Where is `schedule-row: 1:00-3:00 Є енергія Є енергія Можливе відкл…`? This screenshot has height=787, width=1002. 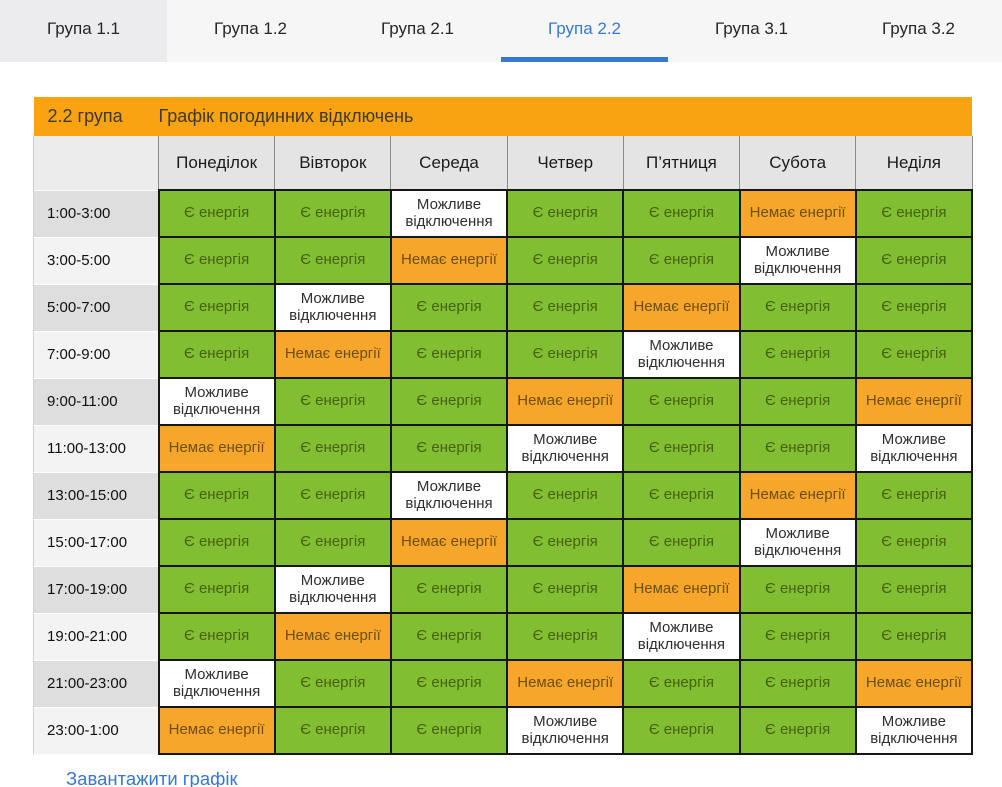
schedule-row: 1:00-3:00 Є енергія Є енергія Можливе відкл… is located at coordinates (503, 213).